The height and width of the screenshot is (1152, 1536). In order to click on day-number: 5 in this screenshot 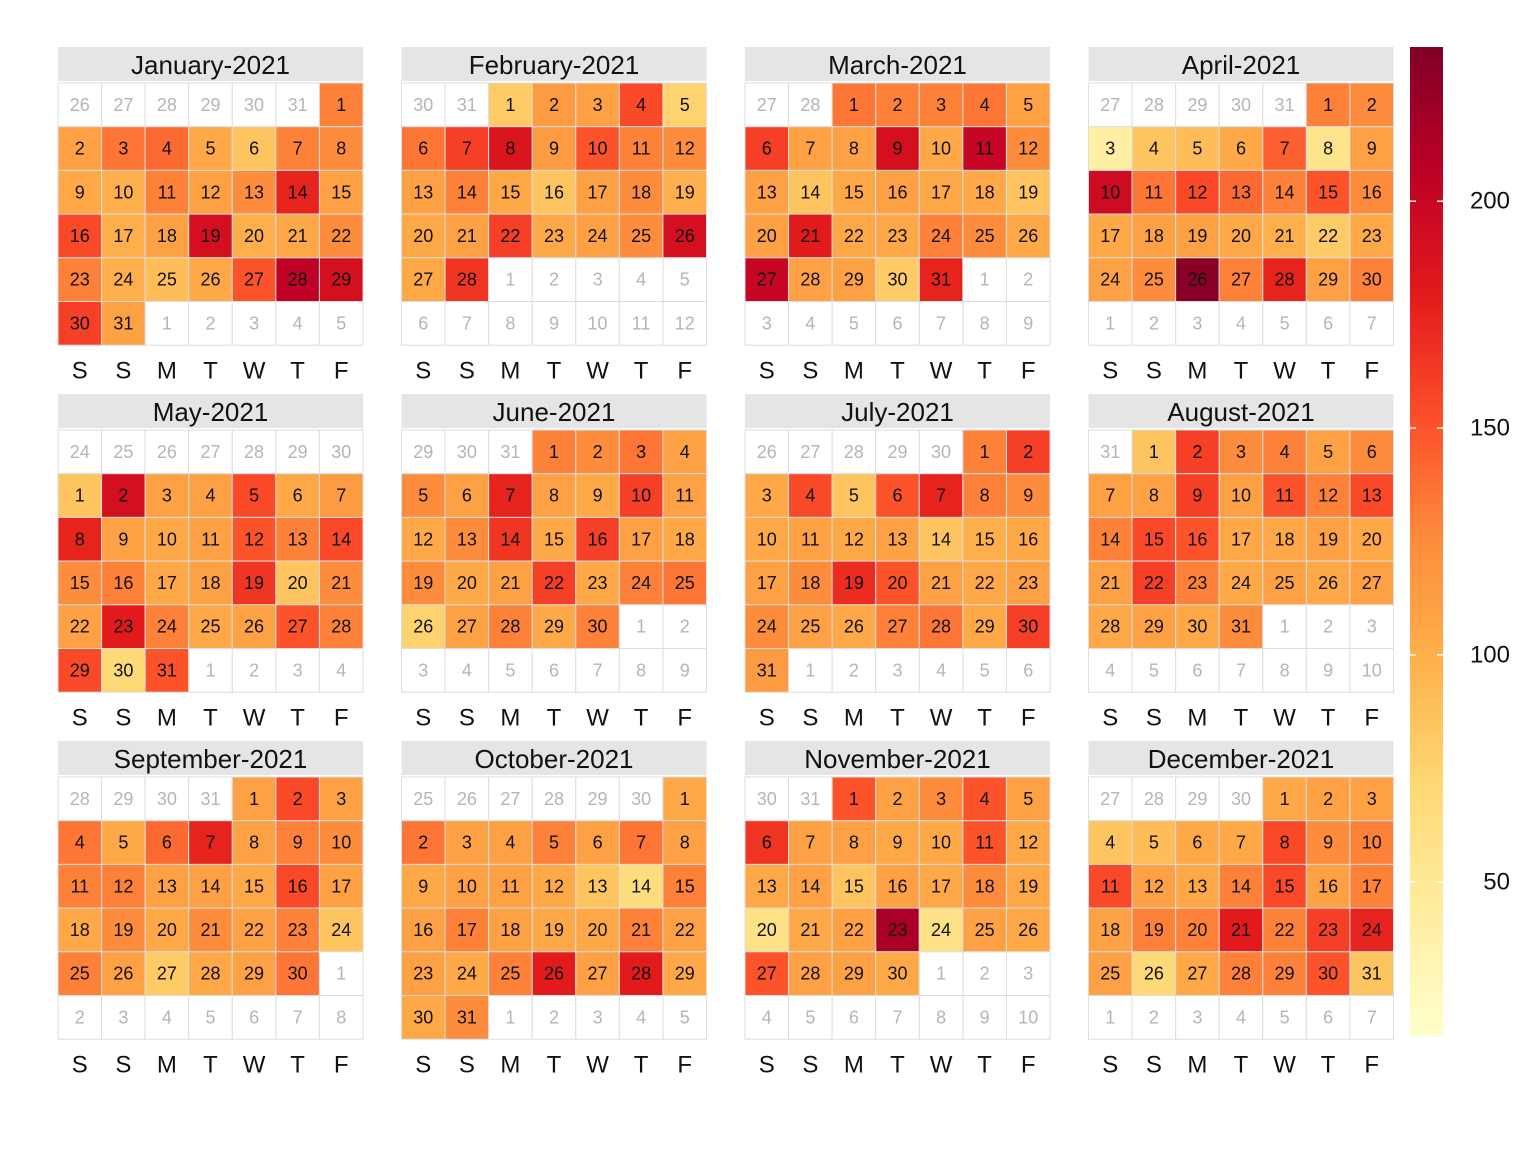, I will do `click(854, 496)`.